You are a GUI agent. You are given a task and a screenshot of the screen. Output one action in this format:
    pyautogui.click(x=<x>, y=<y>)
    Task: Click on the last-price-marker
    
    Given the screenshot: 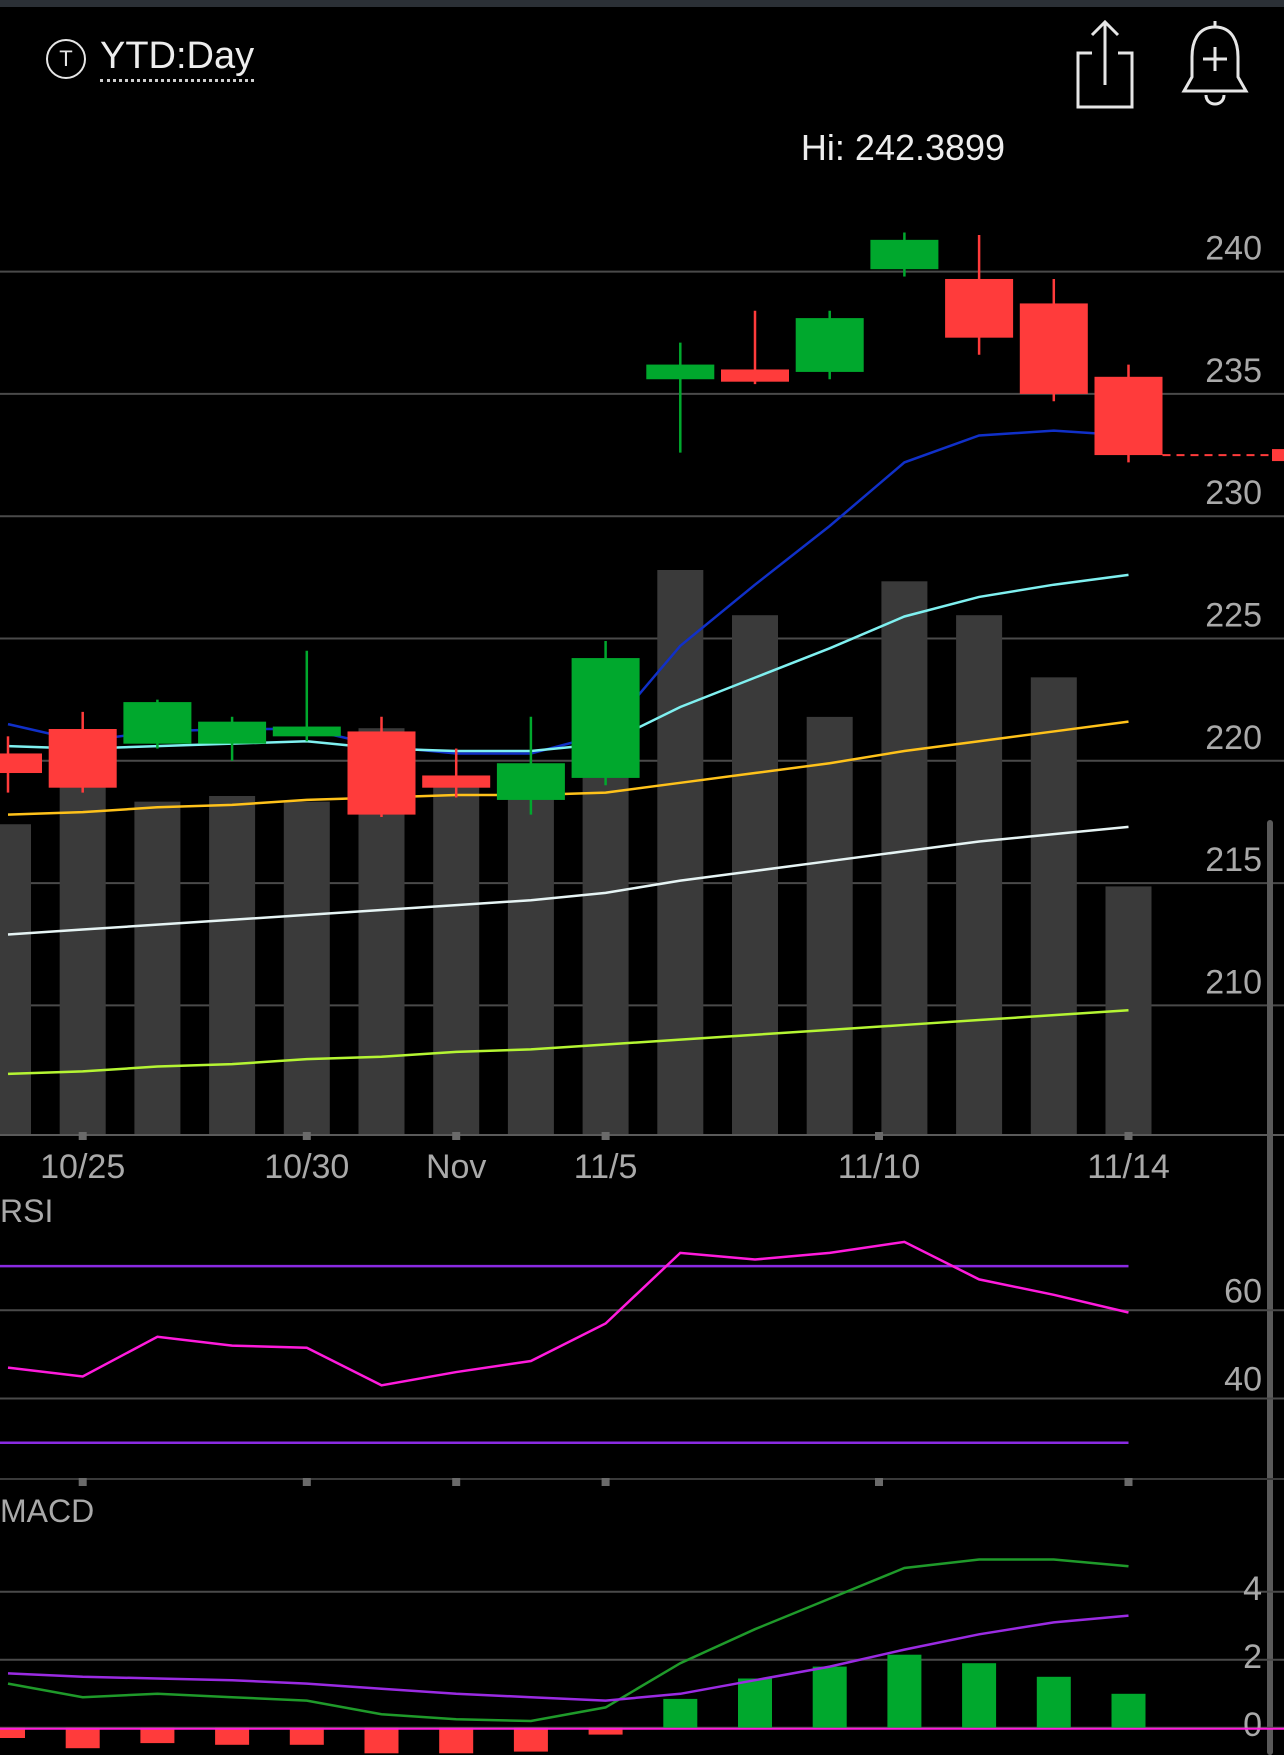 What is the action you would take?
    pyautogui.click(x=1278, y=455)
    